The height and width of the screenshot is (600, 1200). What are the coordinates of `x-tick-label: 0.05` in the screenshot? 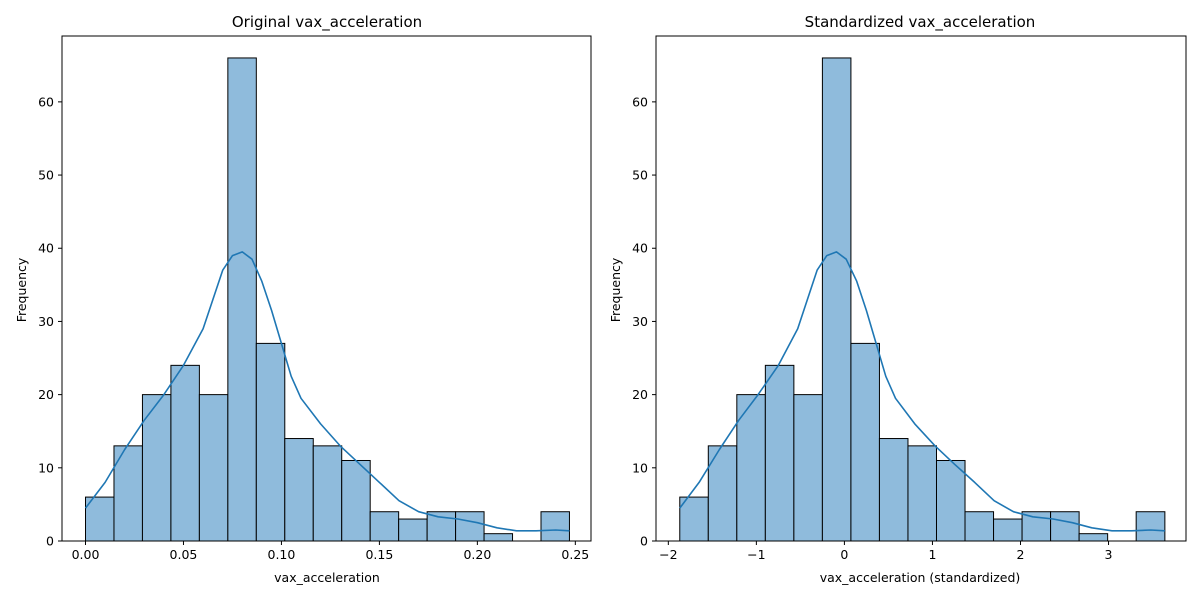 It's located at (184, 554).